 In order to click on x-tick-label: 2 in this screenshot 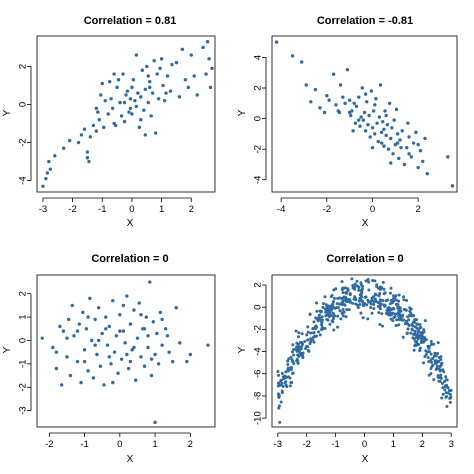, I will do `click(418, 209)`.